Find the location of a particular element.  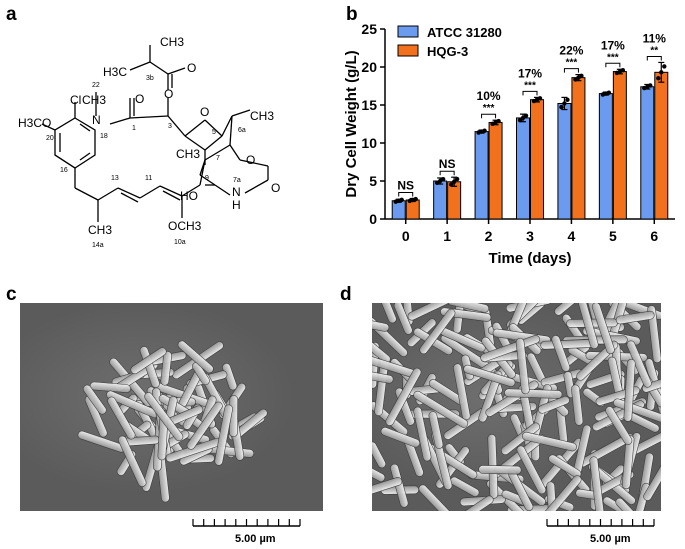

label-14a: 14a is located at coordinates (98, 245).